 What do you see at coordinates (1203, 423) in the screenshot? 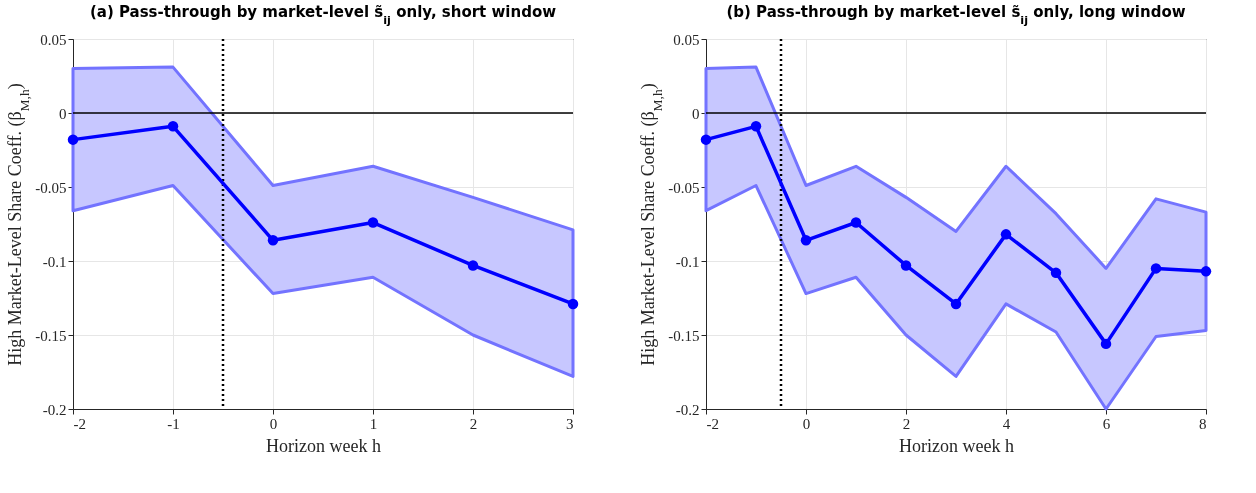
I see `x-tick-label: 8` at bounding box center [1203, 423].